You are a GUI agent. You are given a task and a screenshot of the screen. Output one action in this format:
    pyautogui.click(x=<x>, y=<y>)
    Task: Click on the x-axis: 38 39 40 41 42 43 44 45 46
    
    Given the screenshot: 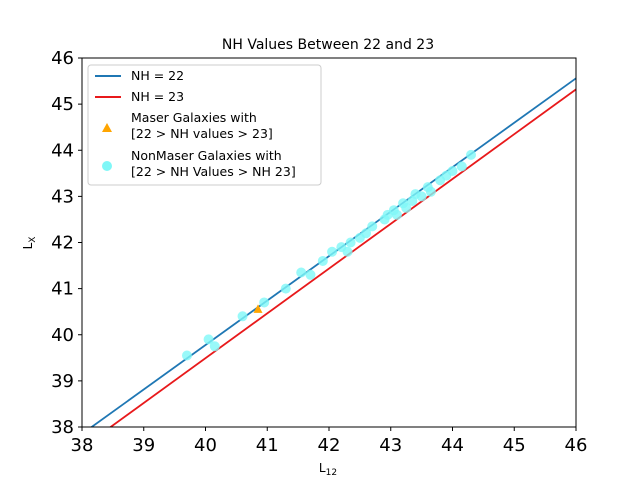 What is the action you would take?
    pyautogui.click(x=329, y=441)
    